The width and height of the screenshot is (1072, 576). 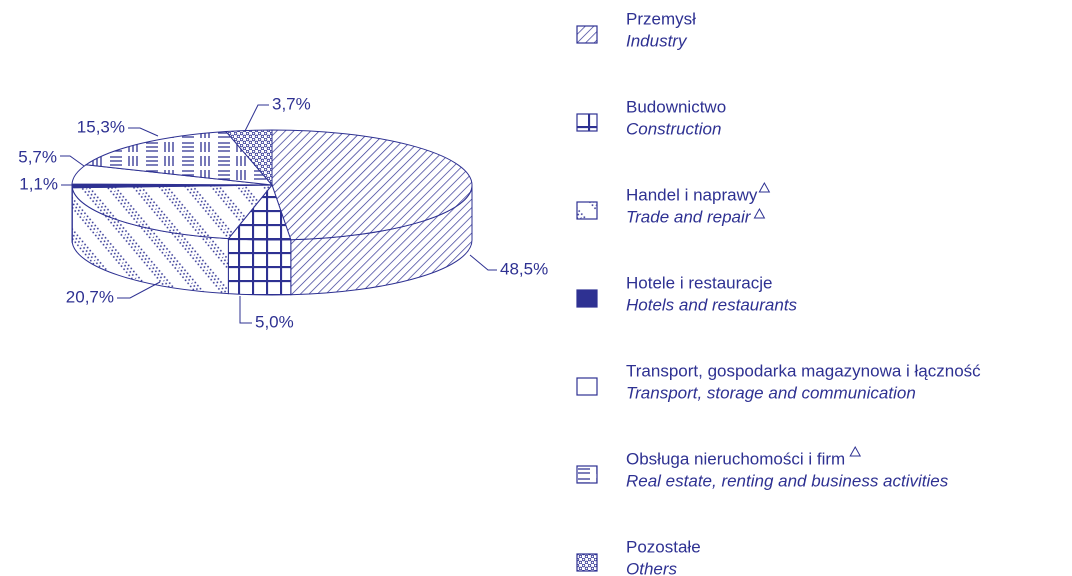 I want to click on legend-label: Obsługa nieruchomości i firm, so click(x=735, y=458).